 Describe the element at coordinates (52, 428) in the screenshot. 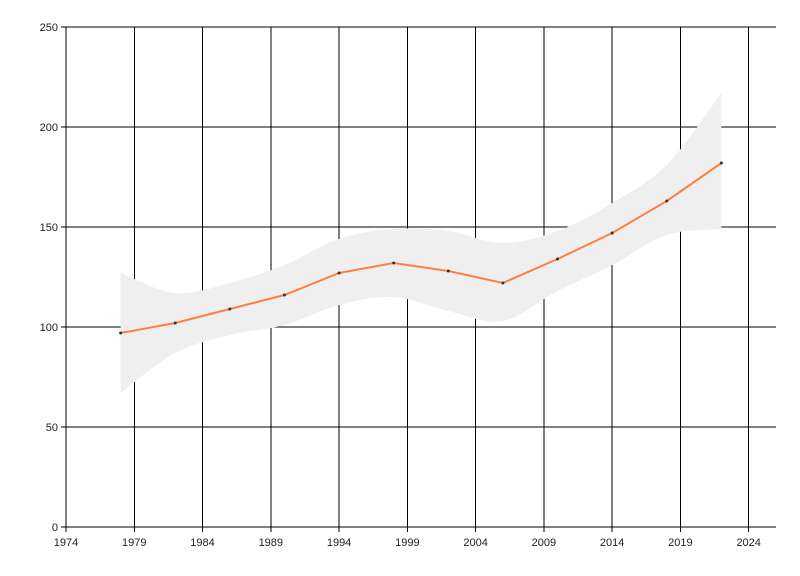

I see `y-tick-label: 50` at that location.